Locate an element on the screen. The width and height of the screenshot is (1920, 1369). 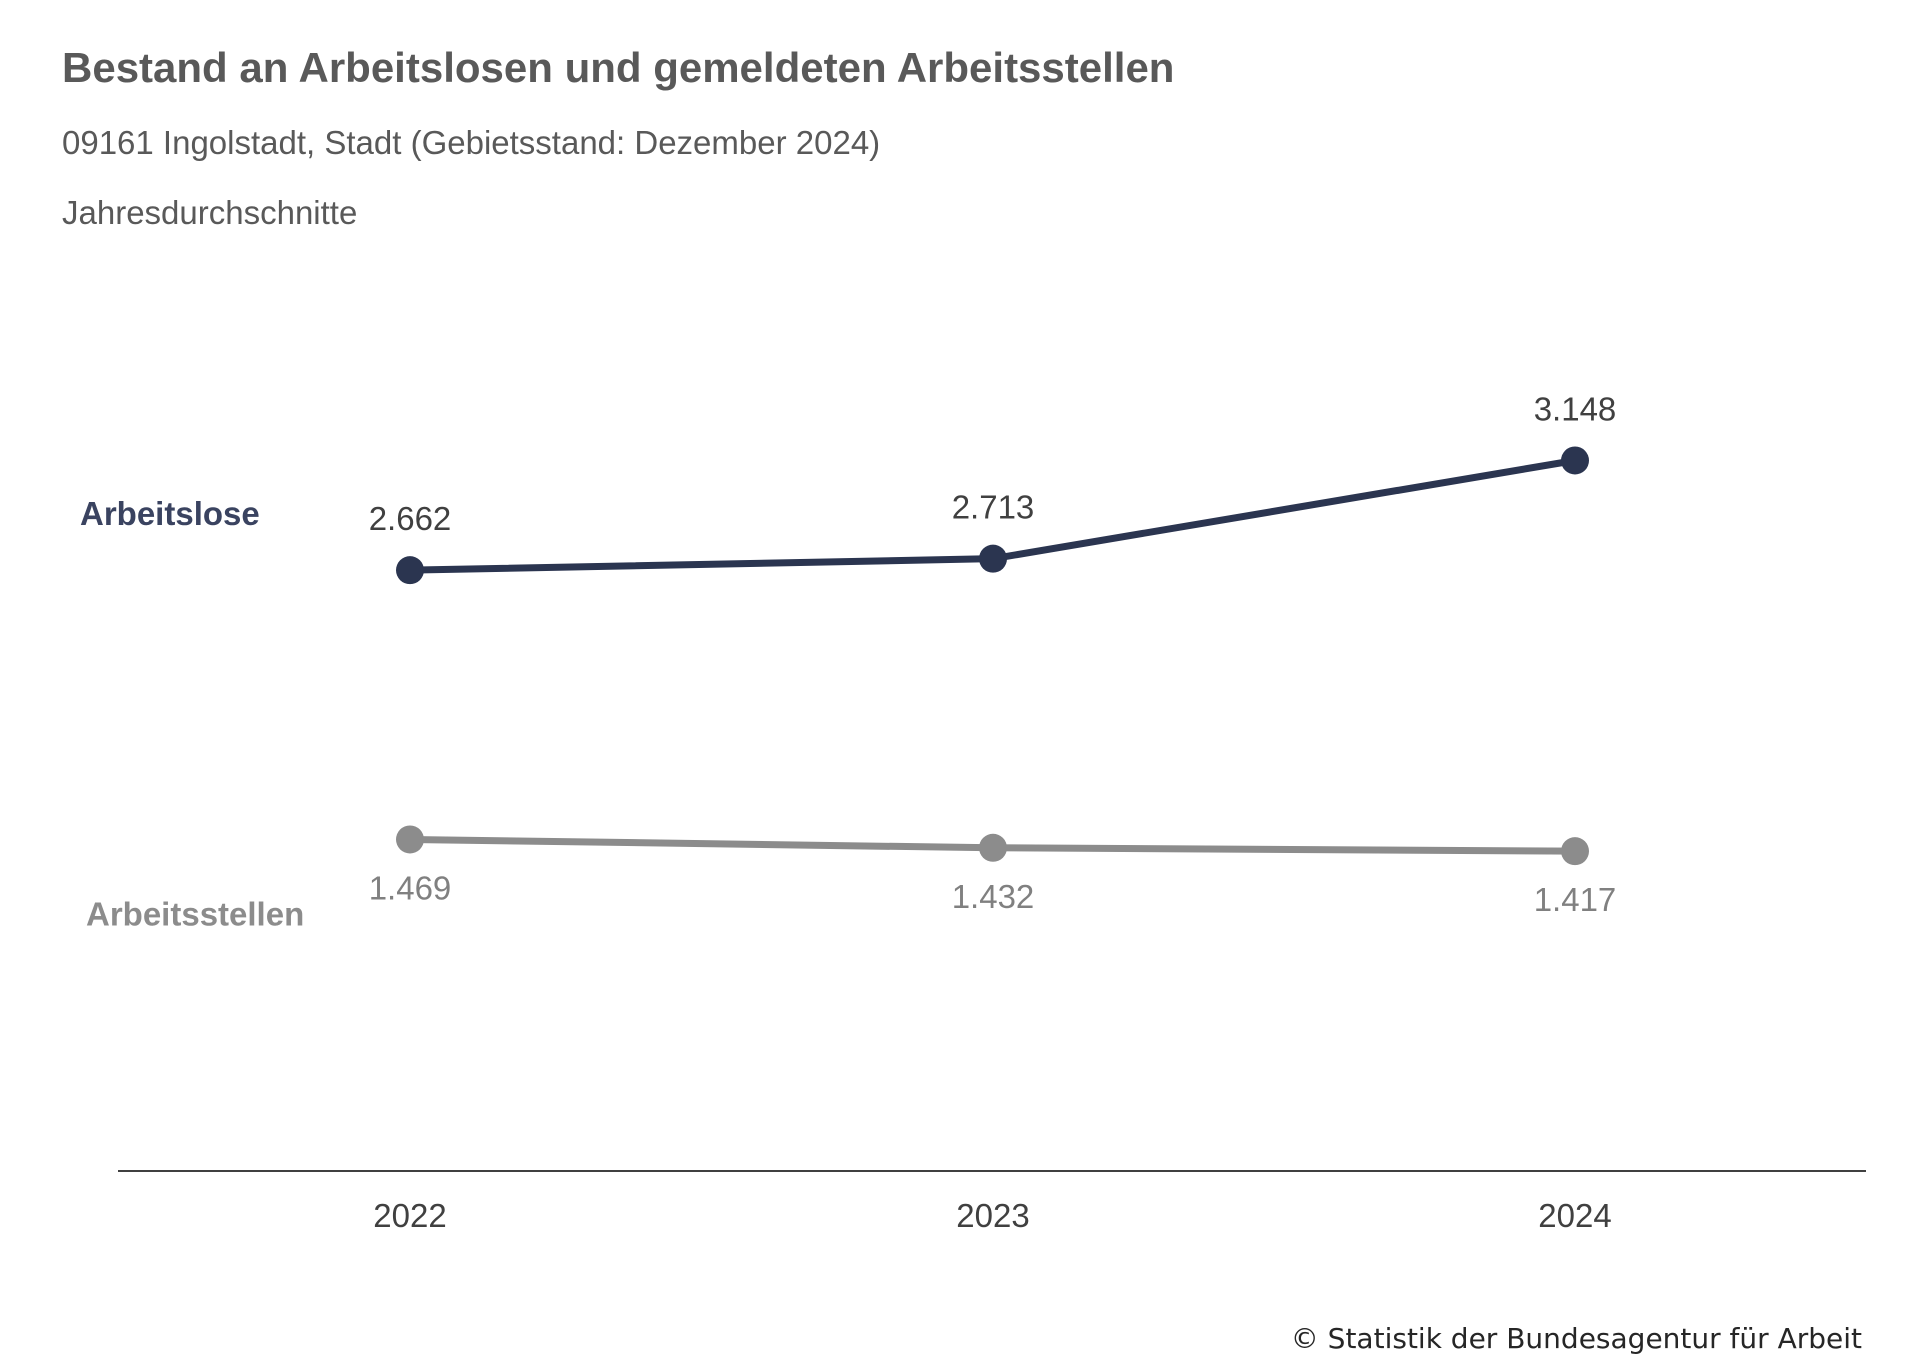
x-tick-label-2023: 2023 is located at coordinates (992, 1215).